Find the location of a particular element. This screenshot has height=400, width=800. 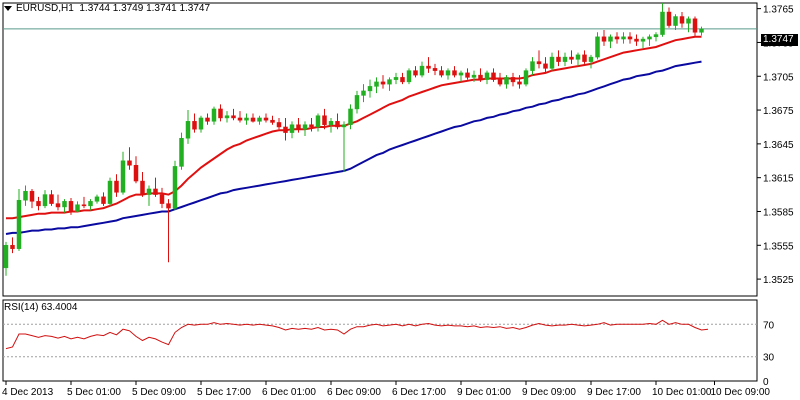

rsi-tick-label: 0 is located at coordinates (766, 382).